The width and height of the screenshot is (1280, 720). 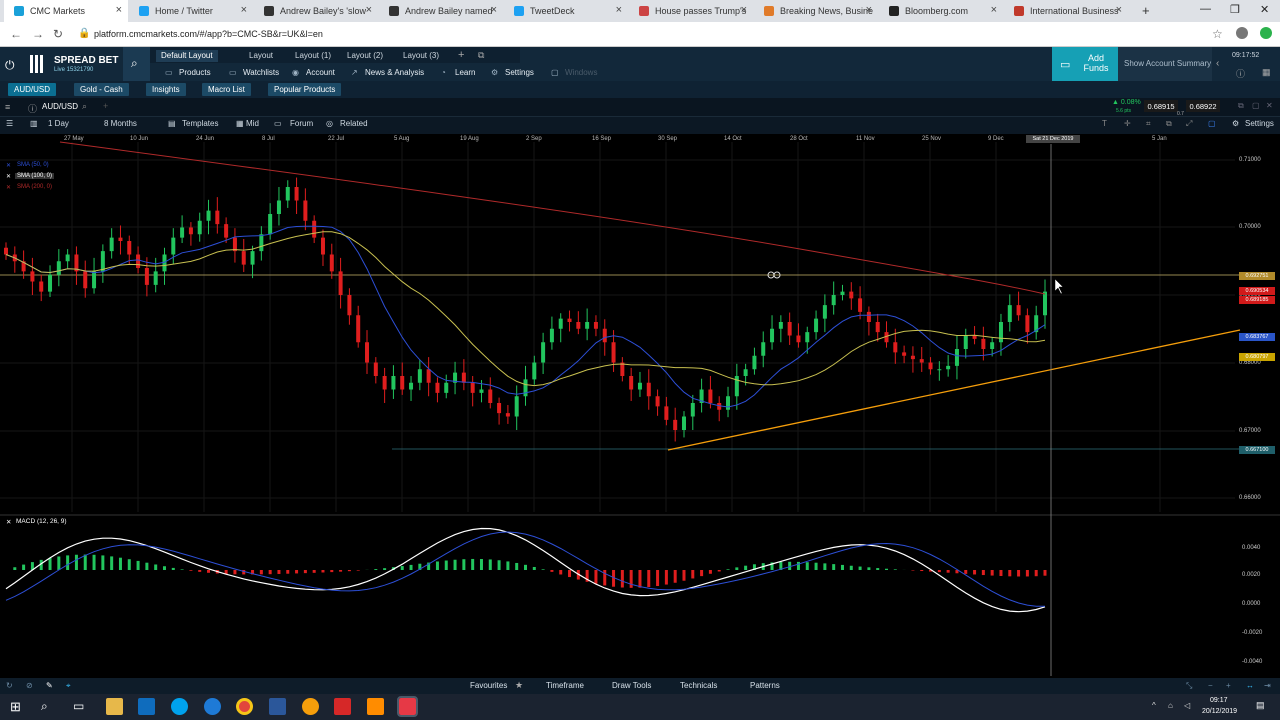 What do you see at coordinates (320, 72) in the screenshot?
I see `menu-account: Account` at bounding box center [320, 72].